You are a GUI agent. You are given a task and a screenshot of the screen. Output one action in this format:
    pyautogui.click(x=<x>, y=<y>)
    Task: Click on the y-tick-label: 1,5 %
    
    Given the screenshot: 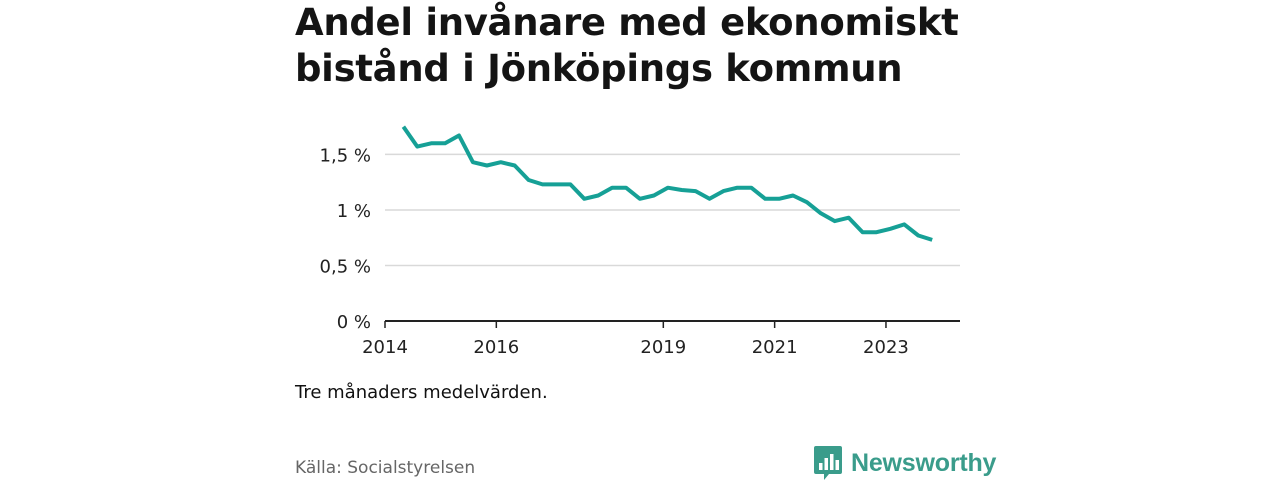 What is the action you would take?
    pyautogui.click(x=345, y=155)
    